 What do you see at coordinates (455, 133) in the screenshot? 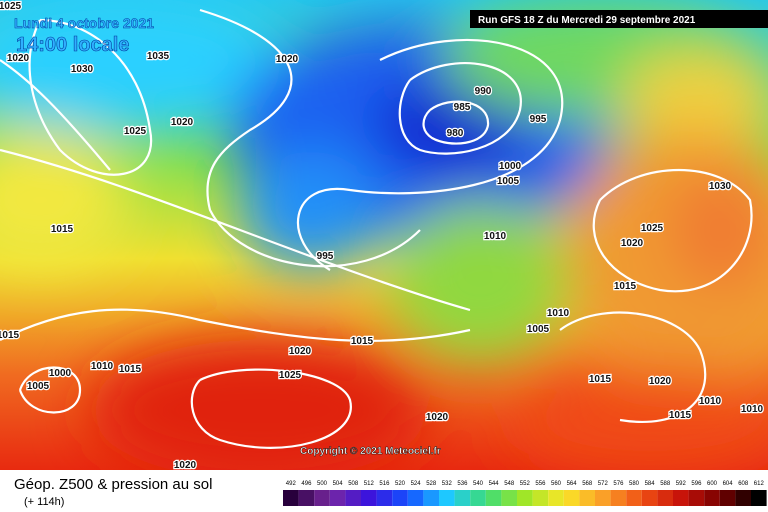
I see `isobar-label: 980` at bounding box center [455, 133].